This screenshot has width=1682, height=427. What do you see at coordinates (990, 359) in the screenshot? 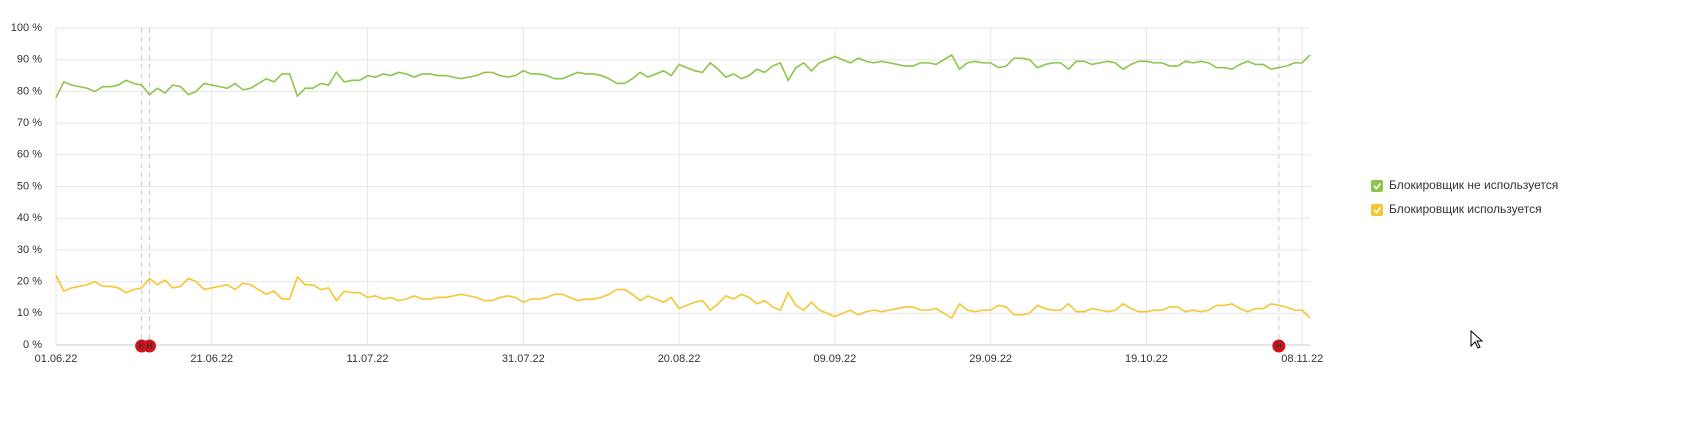
I see `x-tick-label: 29.09.22` at bounding box center [990, 359].